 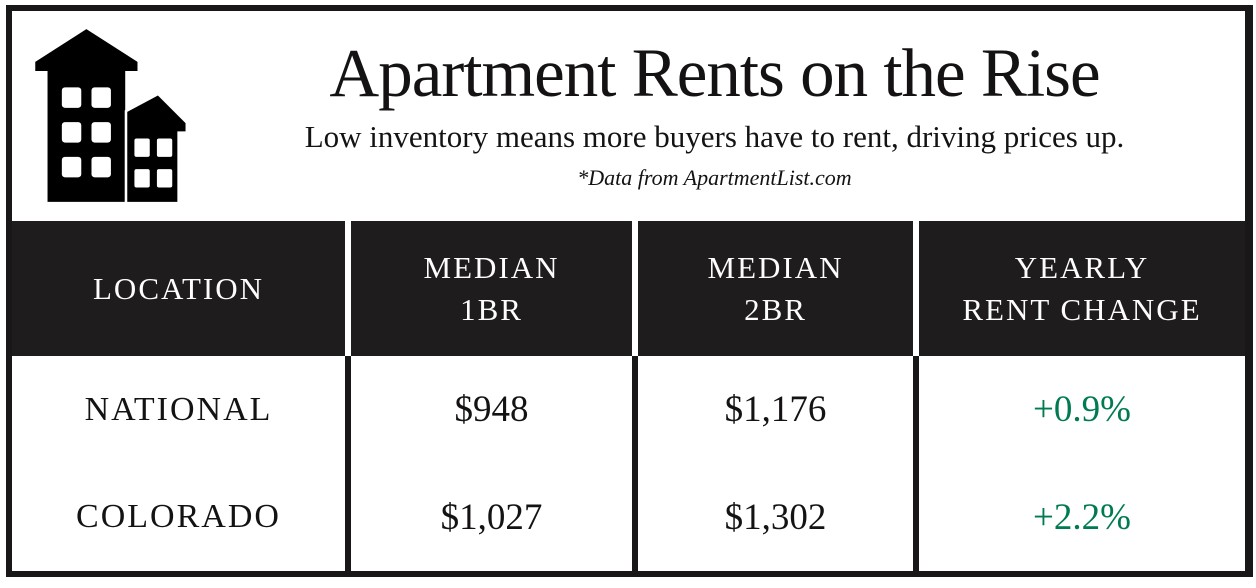 What do you see at coordinates (1079, 288) in the screenshot?
I see `column-header-yearly-rent-change: YEARLY RENT CHANGE` at bounding box center [1079, 288].